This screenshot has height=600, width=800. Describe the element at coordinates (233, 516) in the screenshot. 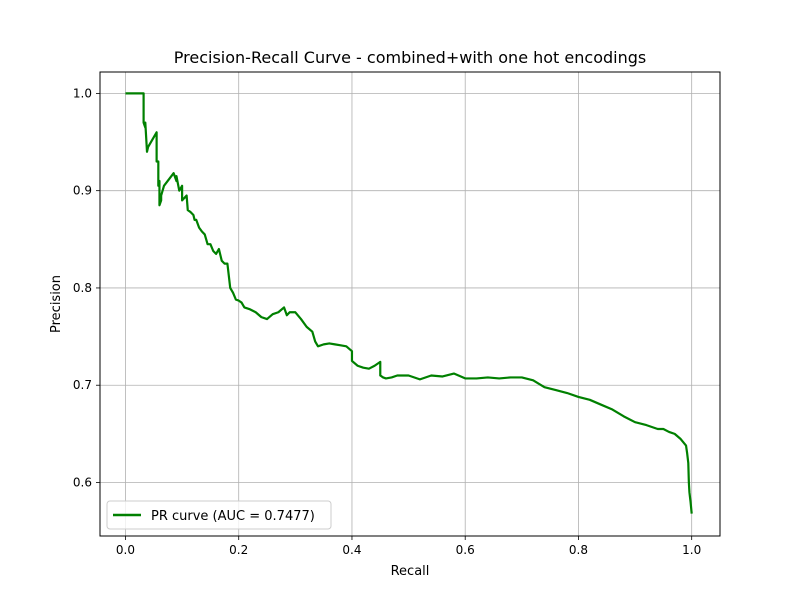

I see `legend-label: PR curve (AUC = 0.7477)` at that location.